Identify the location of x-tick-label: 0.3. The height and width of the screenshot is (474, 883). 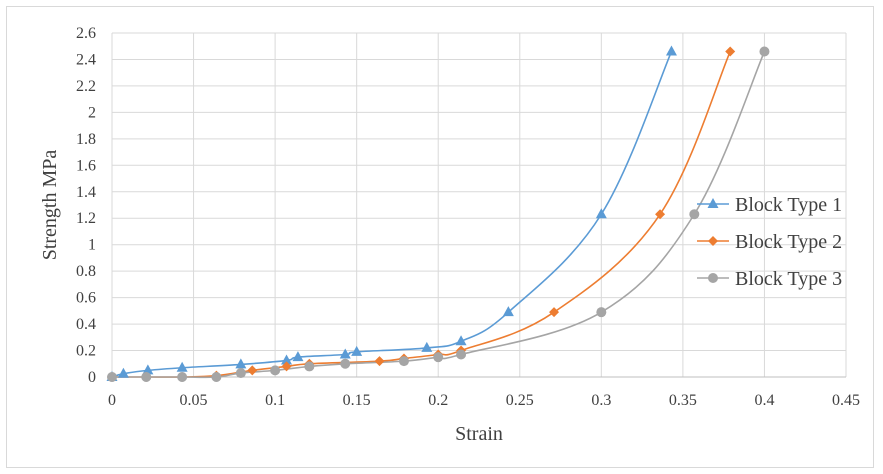
(601, 400).